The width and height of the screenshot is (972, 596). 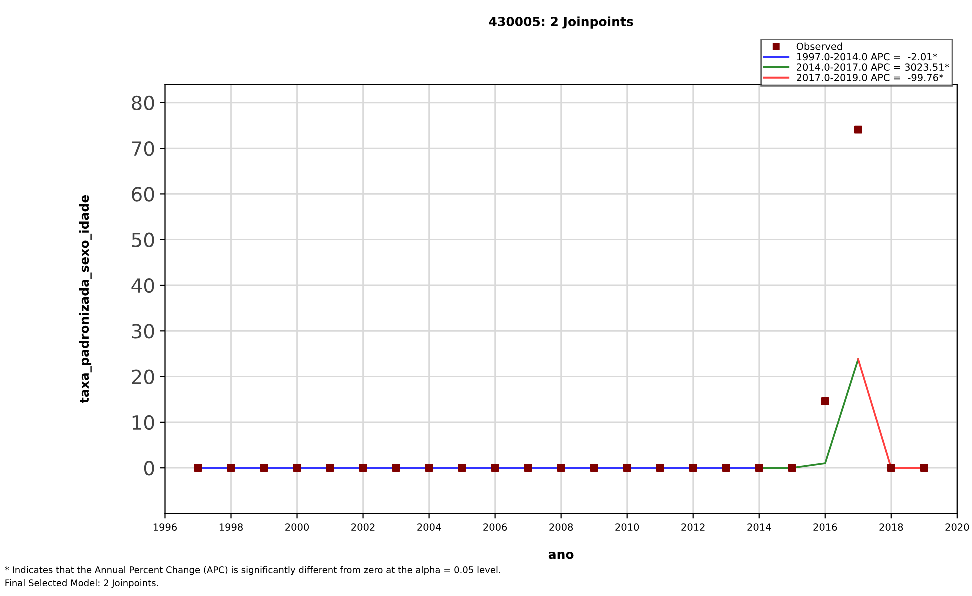 What do you see at coordinates (562, 527) in the screenshot?
I see `x-tick-label: 2008` at bounding box center [562, 527].